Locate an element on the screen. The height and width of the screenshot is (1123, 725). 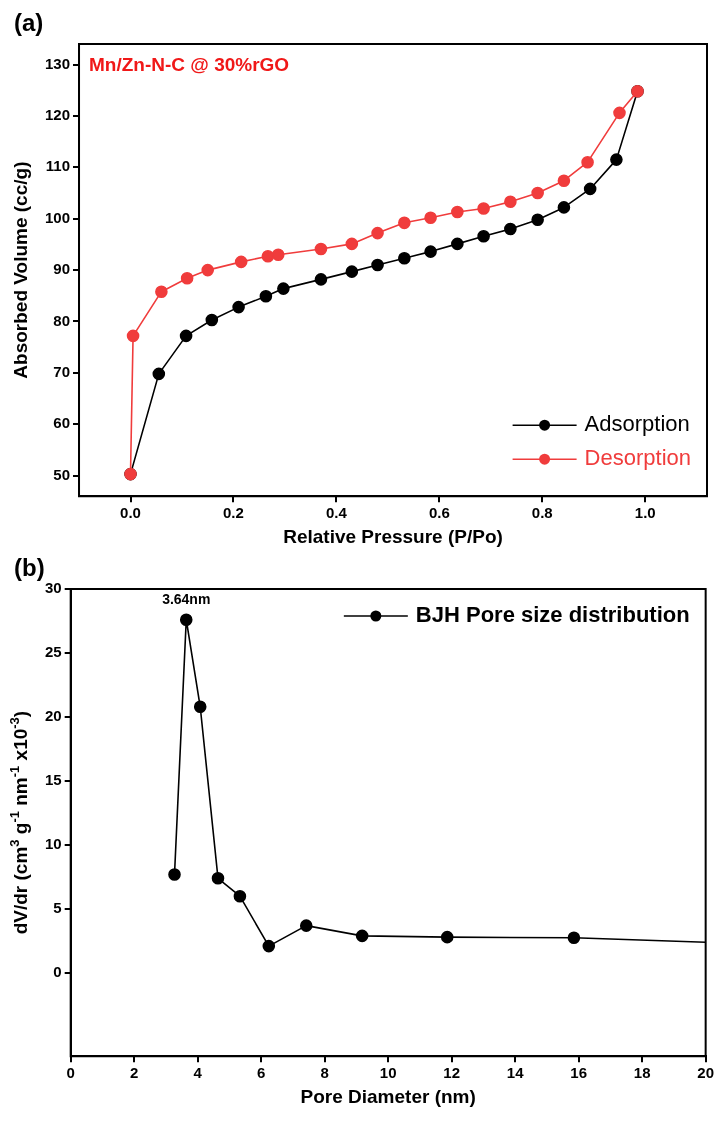
legend-label: Desorption is located at coordinates (637, 458).